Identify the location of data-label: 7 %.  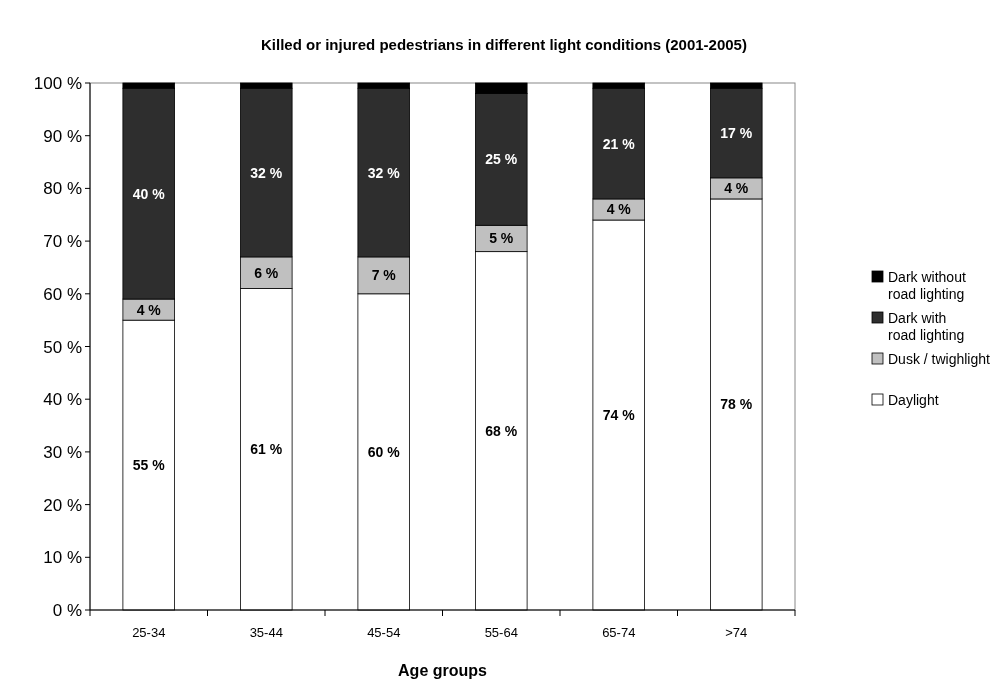
(384, 275).